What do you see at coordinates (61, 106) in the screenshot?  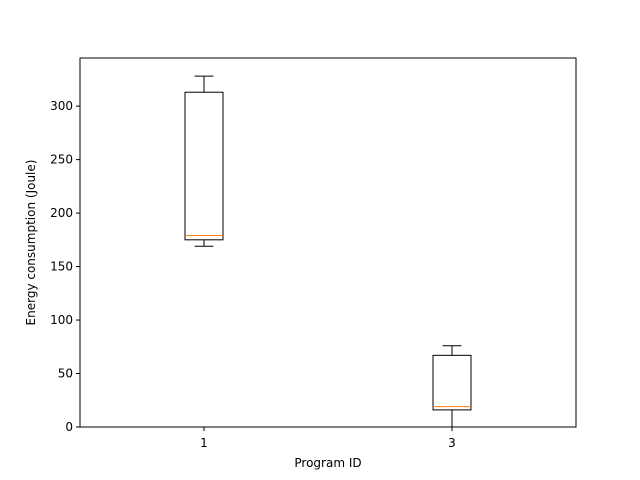 I see `y-tick-label: 300` at bounding box center [61, 106].